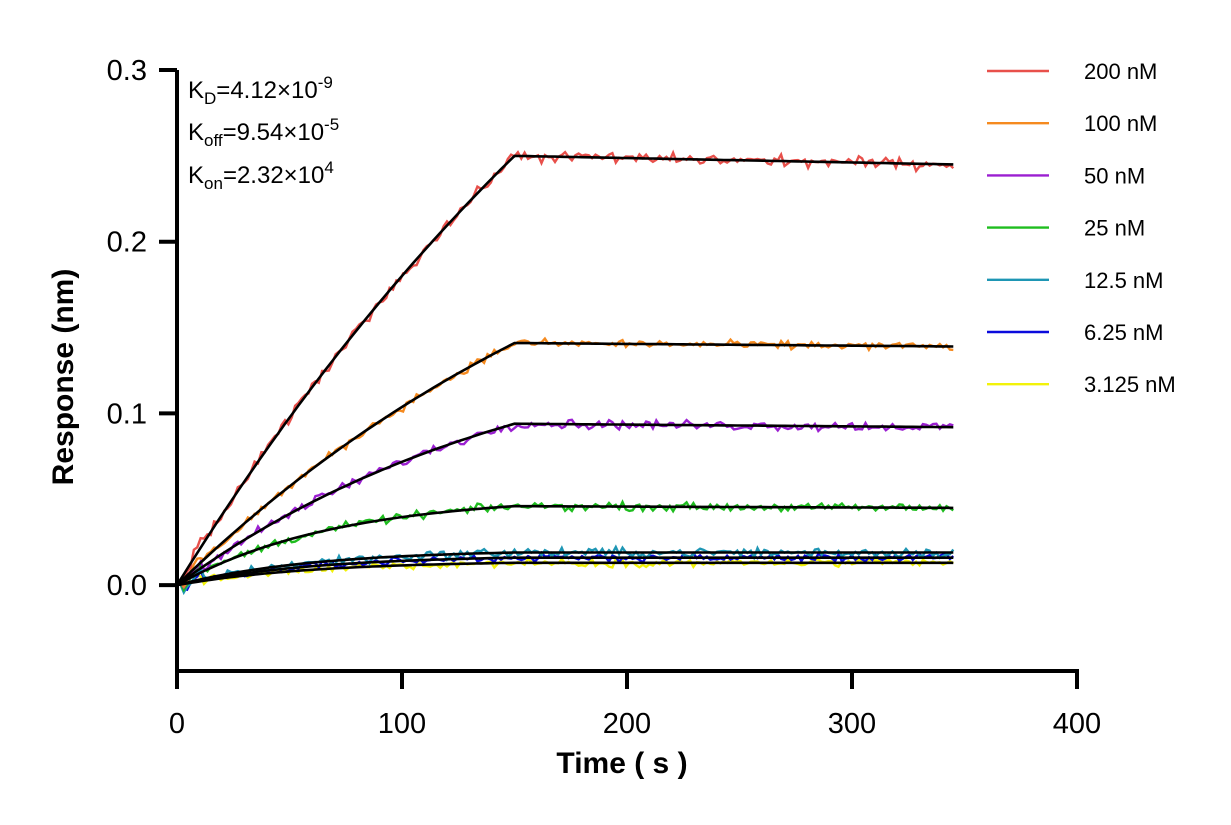  Describe the element at coordinates (177, 724) in the screenshot. I see `x-tick-label: 0` at that location.